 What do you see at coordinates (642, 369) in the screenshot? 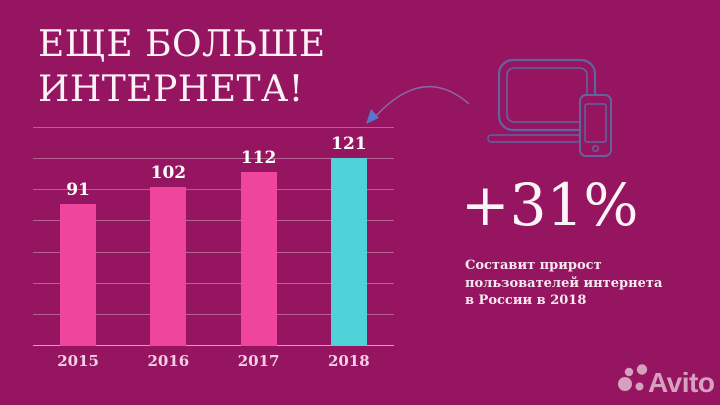
I see `avito-logo-circle-topright` at bounding box center [642, 369].